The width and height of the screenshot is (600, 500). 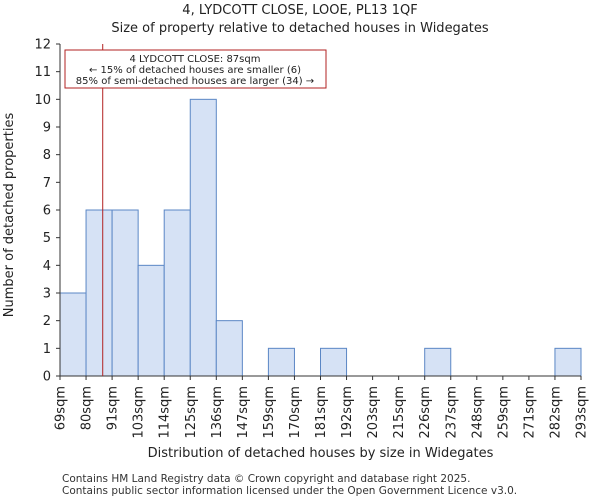 I want to click on x-tick-label: 293sqm, so click(x=582, y=412).